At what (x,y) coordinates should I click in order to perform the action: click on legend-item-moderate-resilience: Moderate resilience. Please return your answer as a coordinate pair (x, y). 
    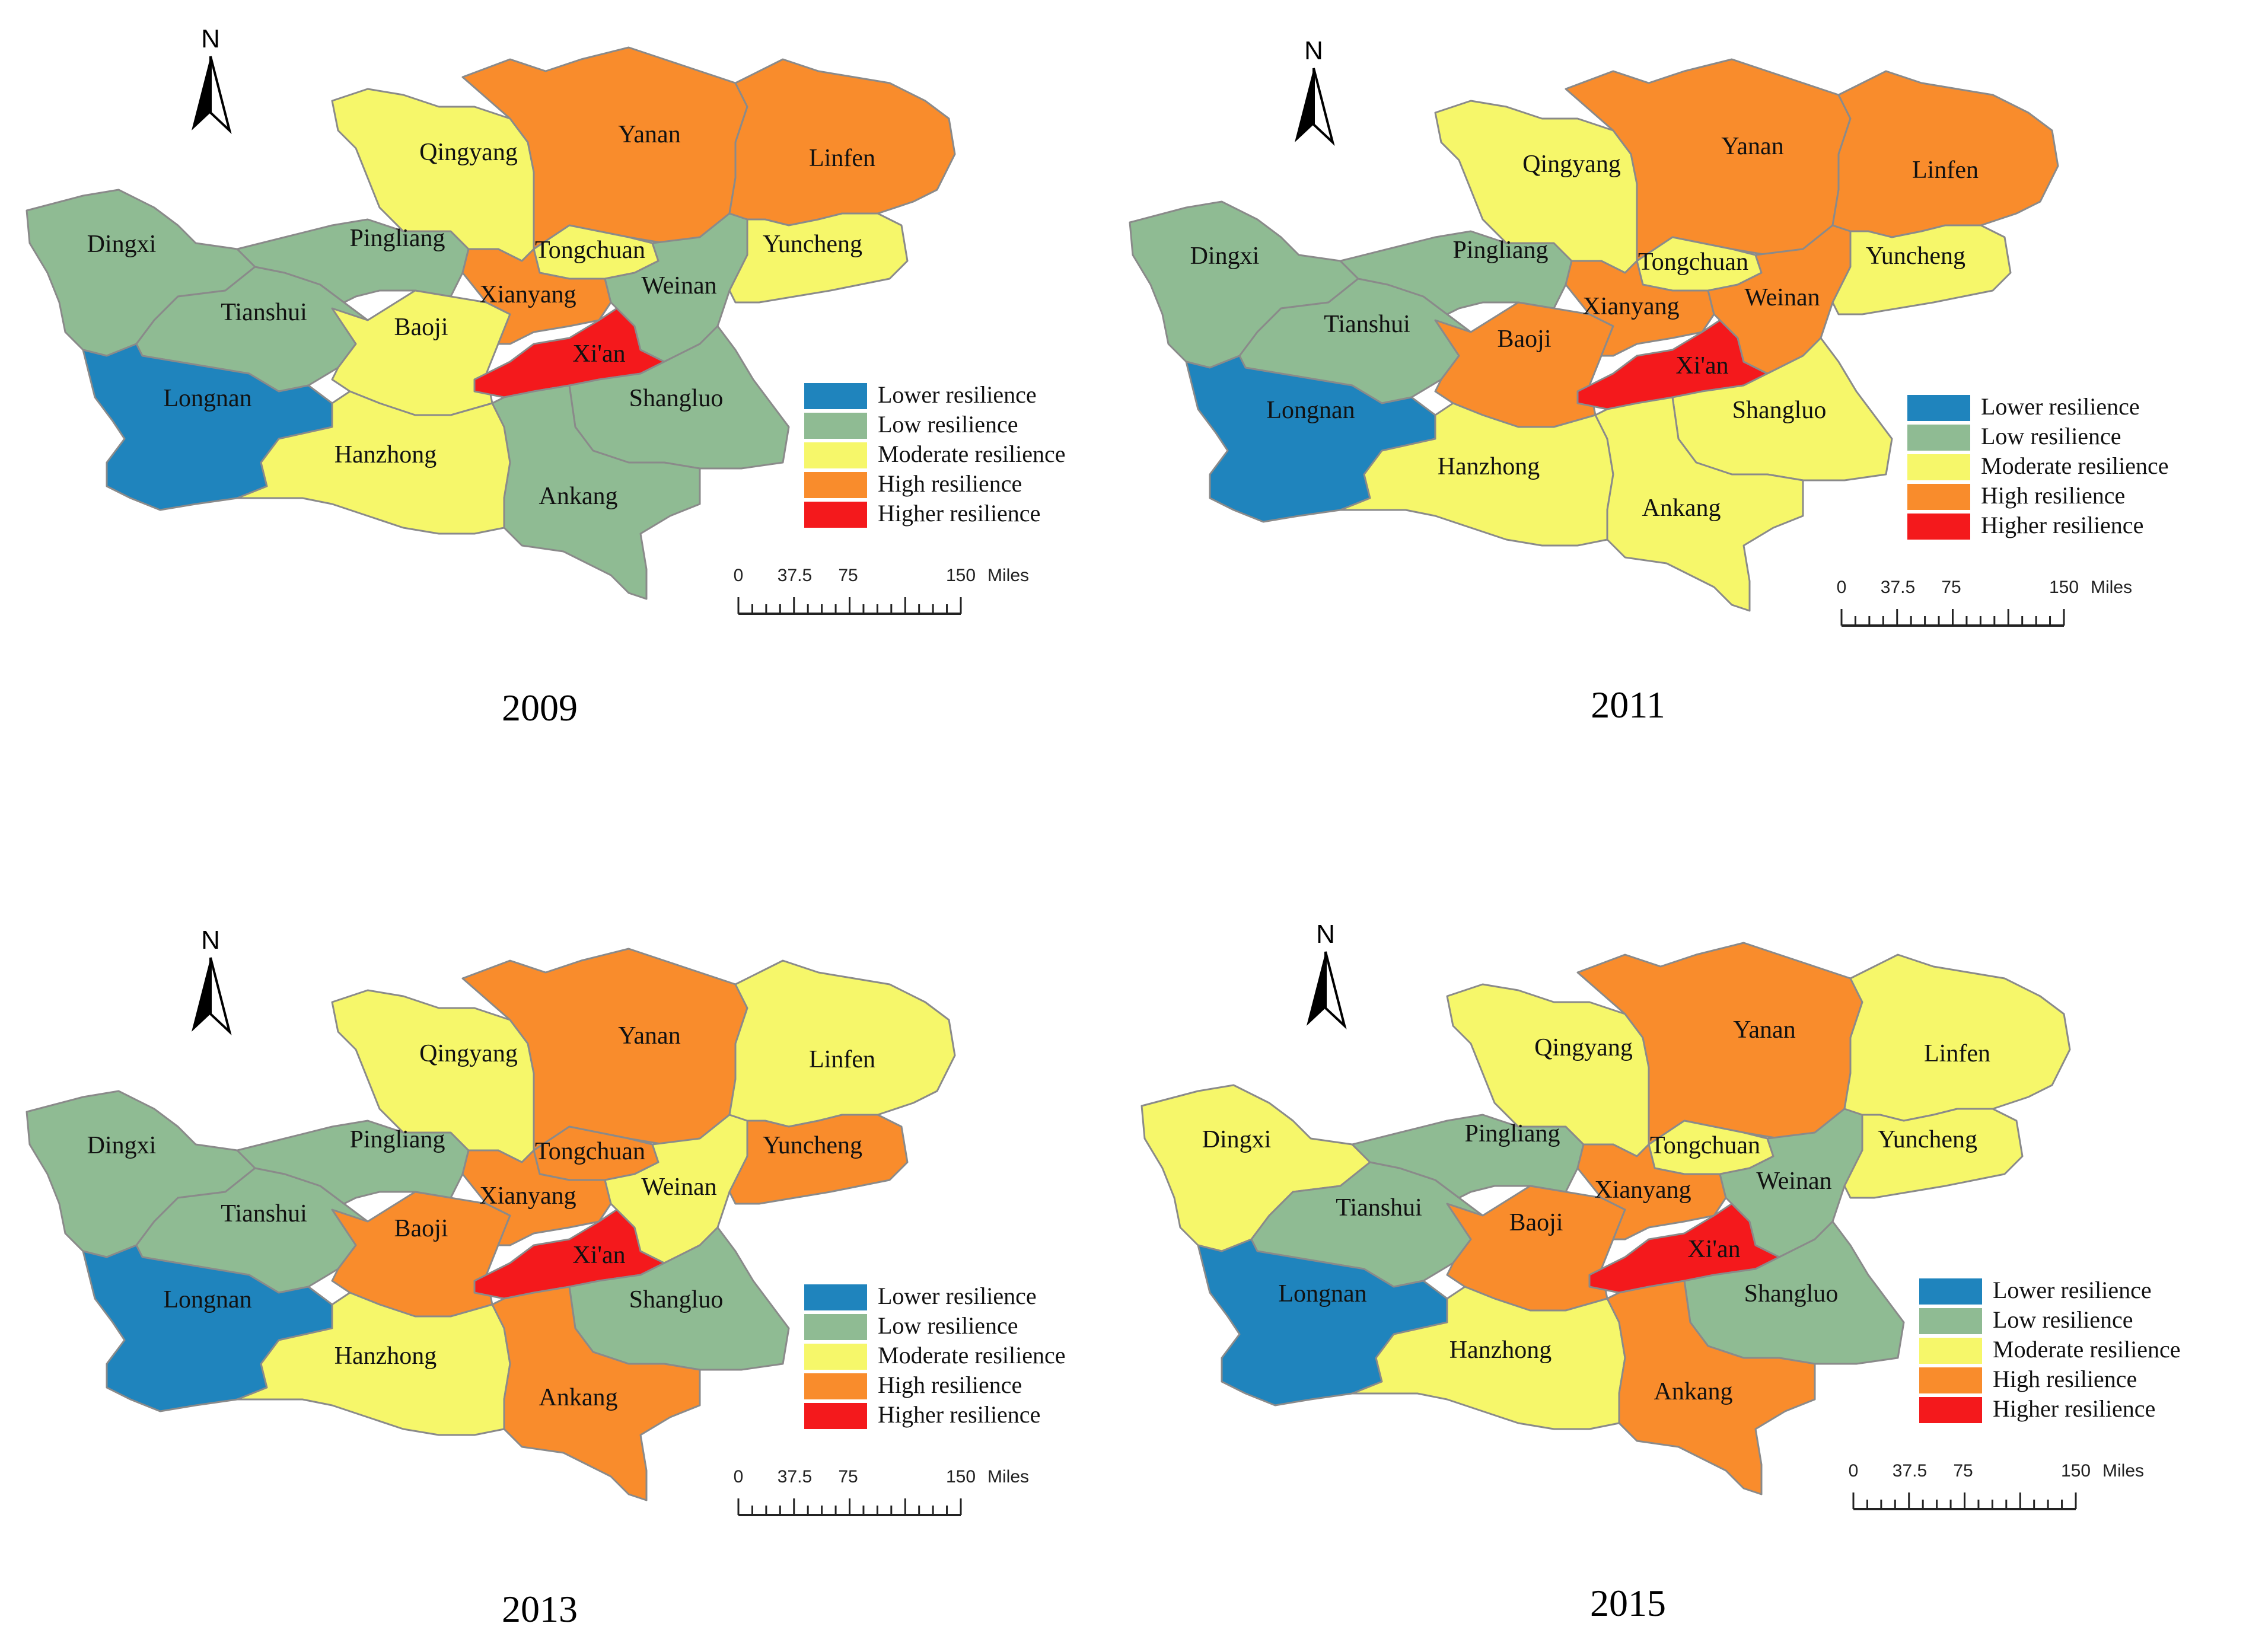
    Looking at the image, I should click on (2037, 466).